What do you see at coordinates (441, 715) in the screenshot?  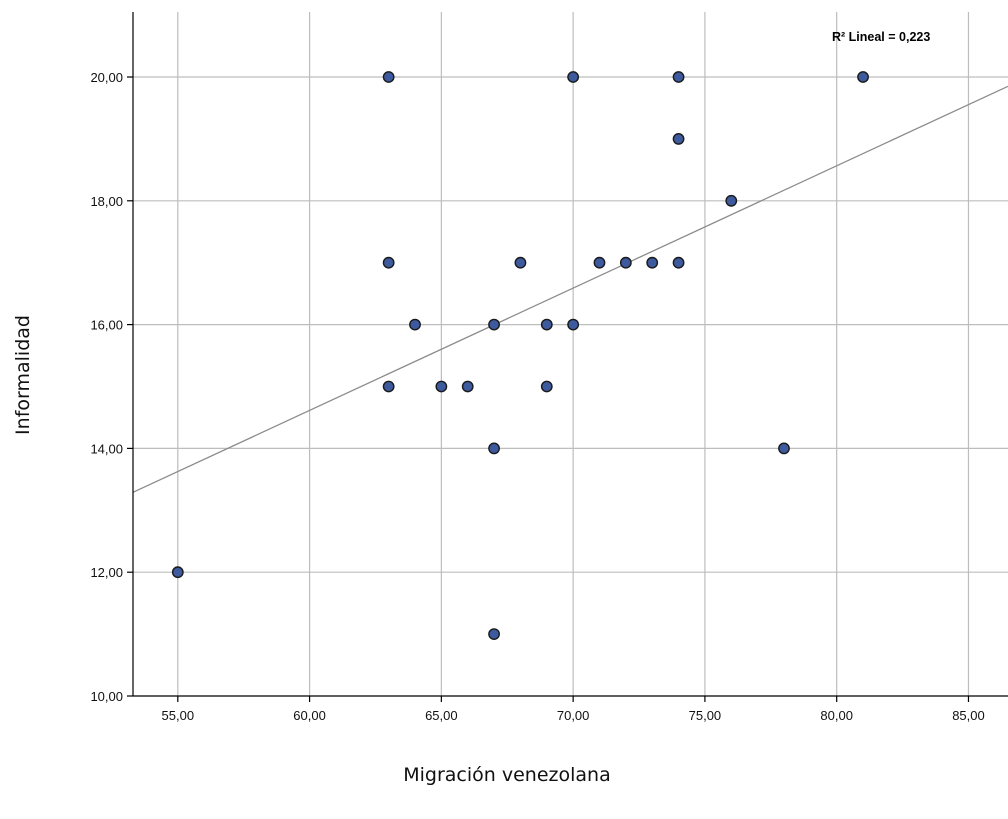 I see `x-tick-label: 65,00` at bounding box center [441, 715].